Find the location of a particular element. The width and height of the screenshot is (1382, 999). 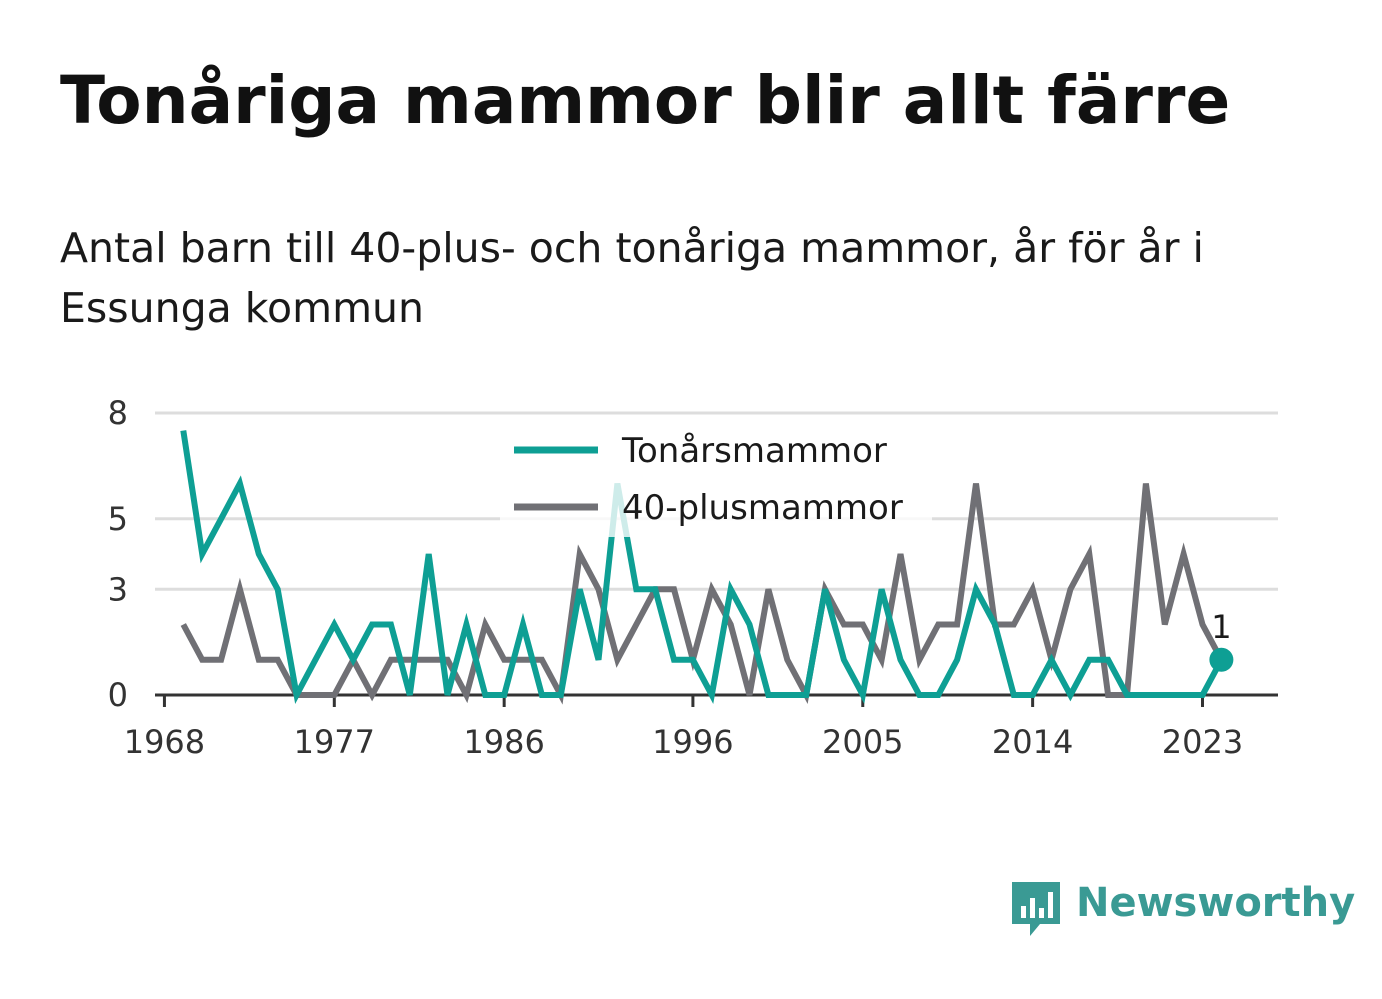

y-tick-label: 3 is located at coordinates (118, 589).